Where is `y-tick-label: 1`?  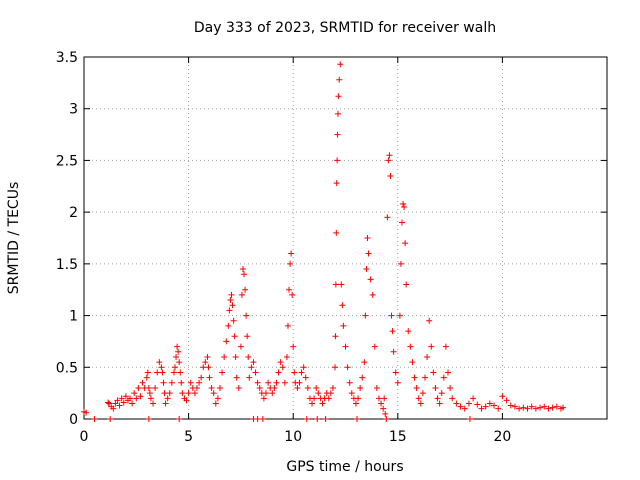 y-tick-label: 1 is located at coordinates (73, 317).